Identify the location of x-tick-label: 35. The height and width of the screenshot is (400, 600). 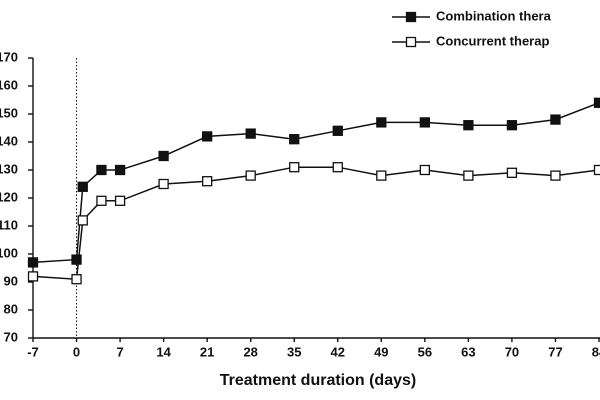
(294, 351).